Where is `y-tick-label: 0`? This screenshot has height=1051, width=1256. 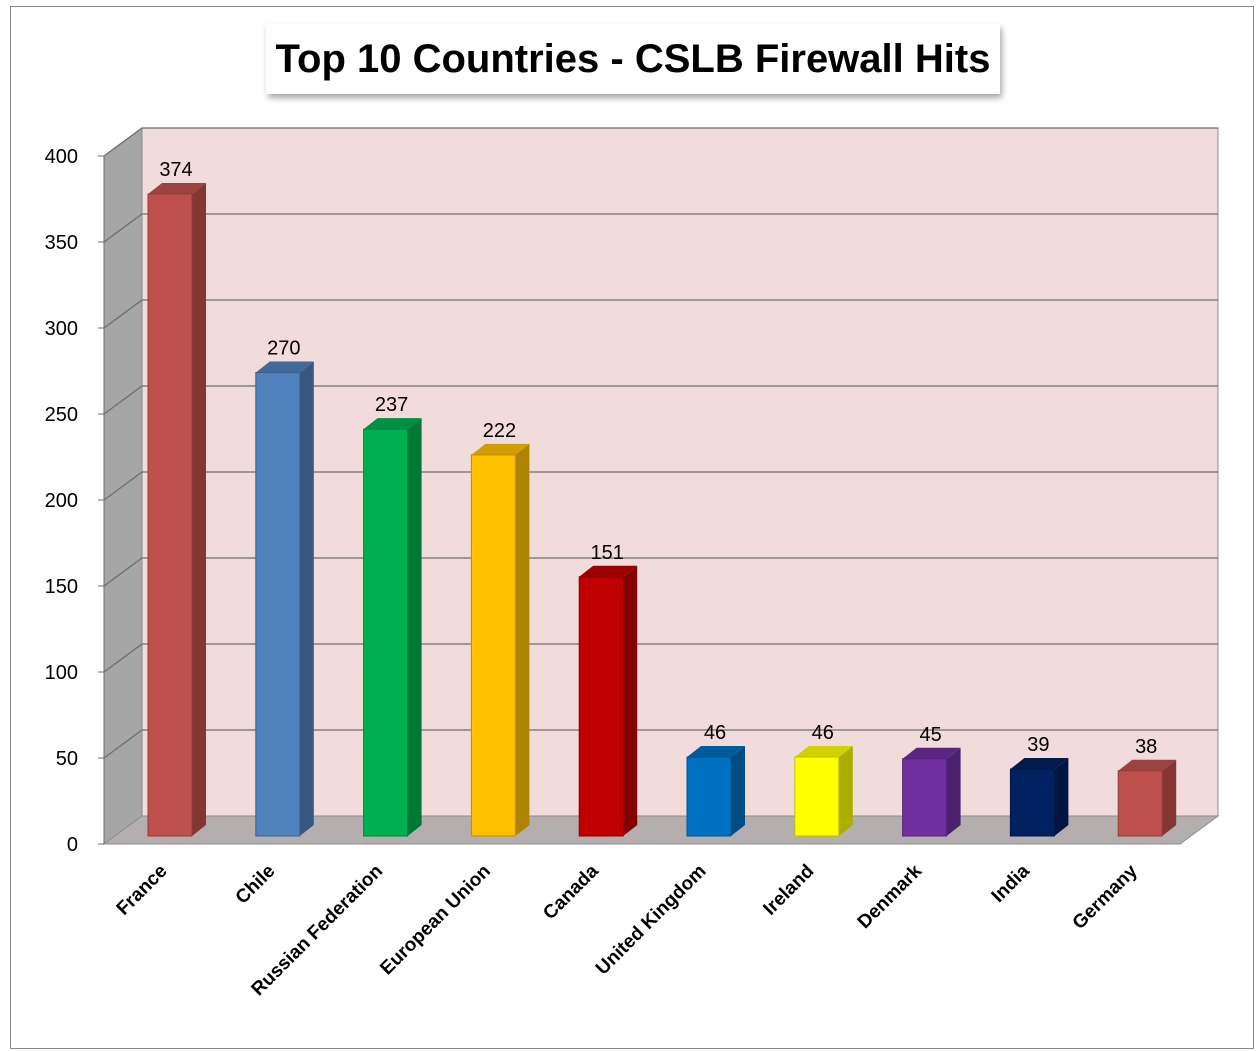
y-tick-label: 0 is located at coordinates (72, 845).